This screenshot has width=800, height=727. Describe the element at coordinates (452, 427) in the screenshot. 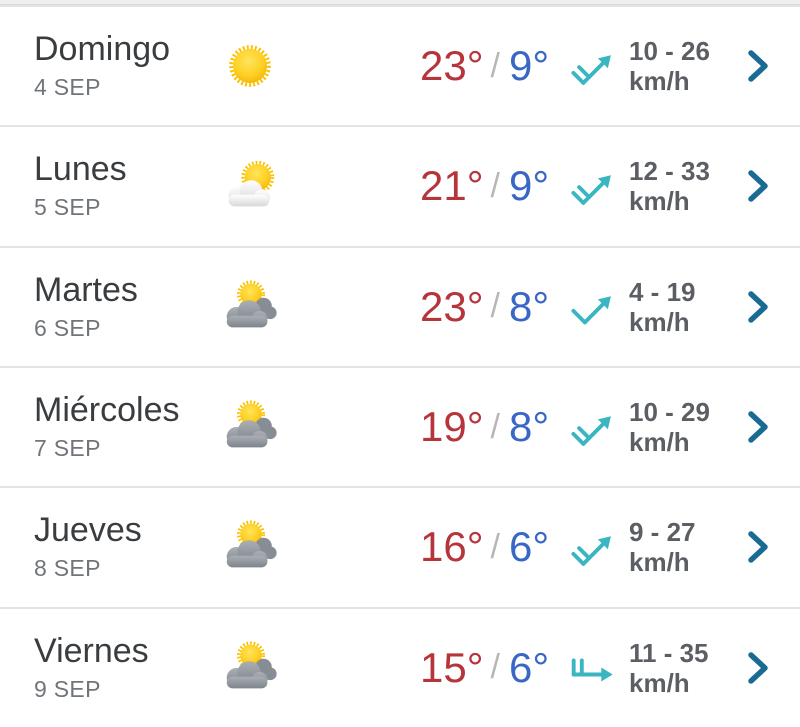

I see `temp-high: 19°` at that location.